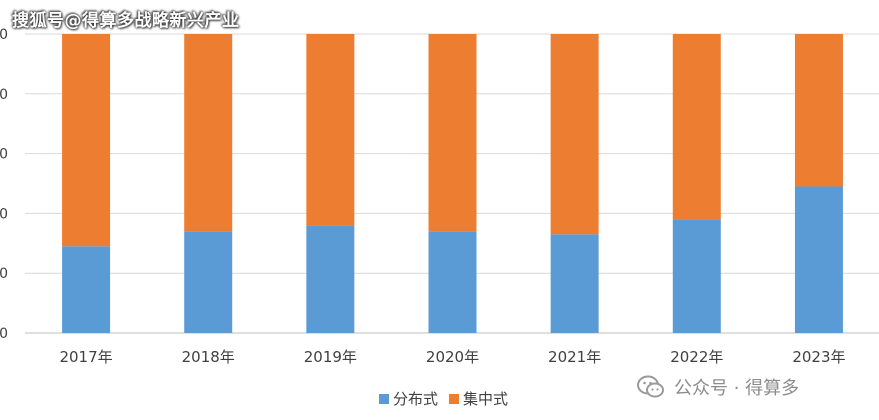  Describe the element at coordinates (818, 357) in the screenshot. I see `x-tick-label: 2023年` at that location.